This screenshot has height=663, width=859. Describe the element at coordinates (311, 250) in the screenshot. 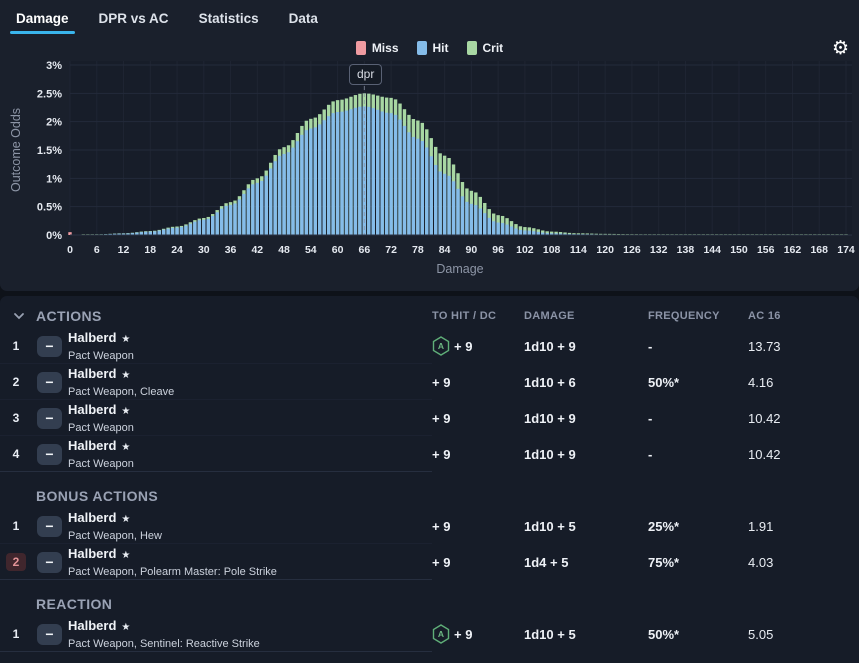

I see `x-axis-tick-label: 54` at that location.